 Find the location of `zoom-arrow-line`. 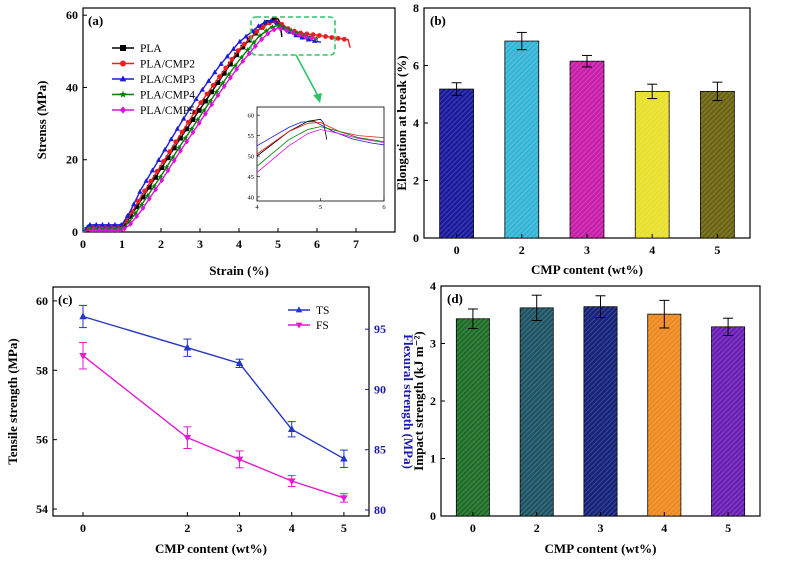

zoom-arrow-line is located at coordinates (307, 75).